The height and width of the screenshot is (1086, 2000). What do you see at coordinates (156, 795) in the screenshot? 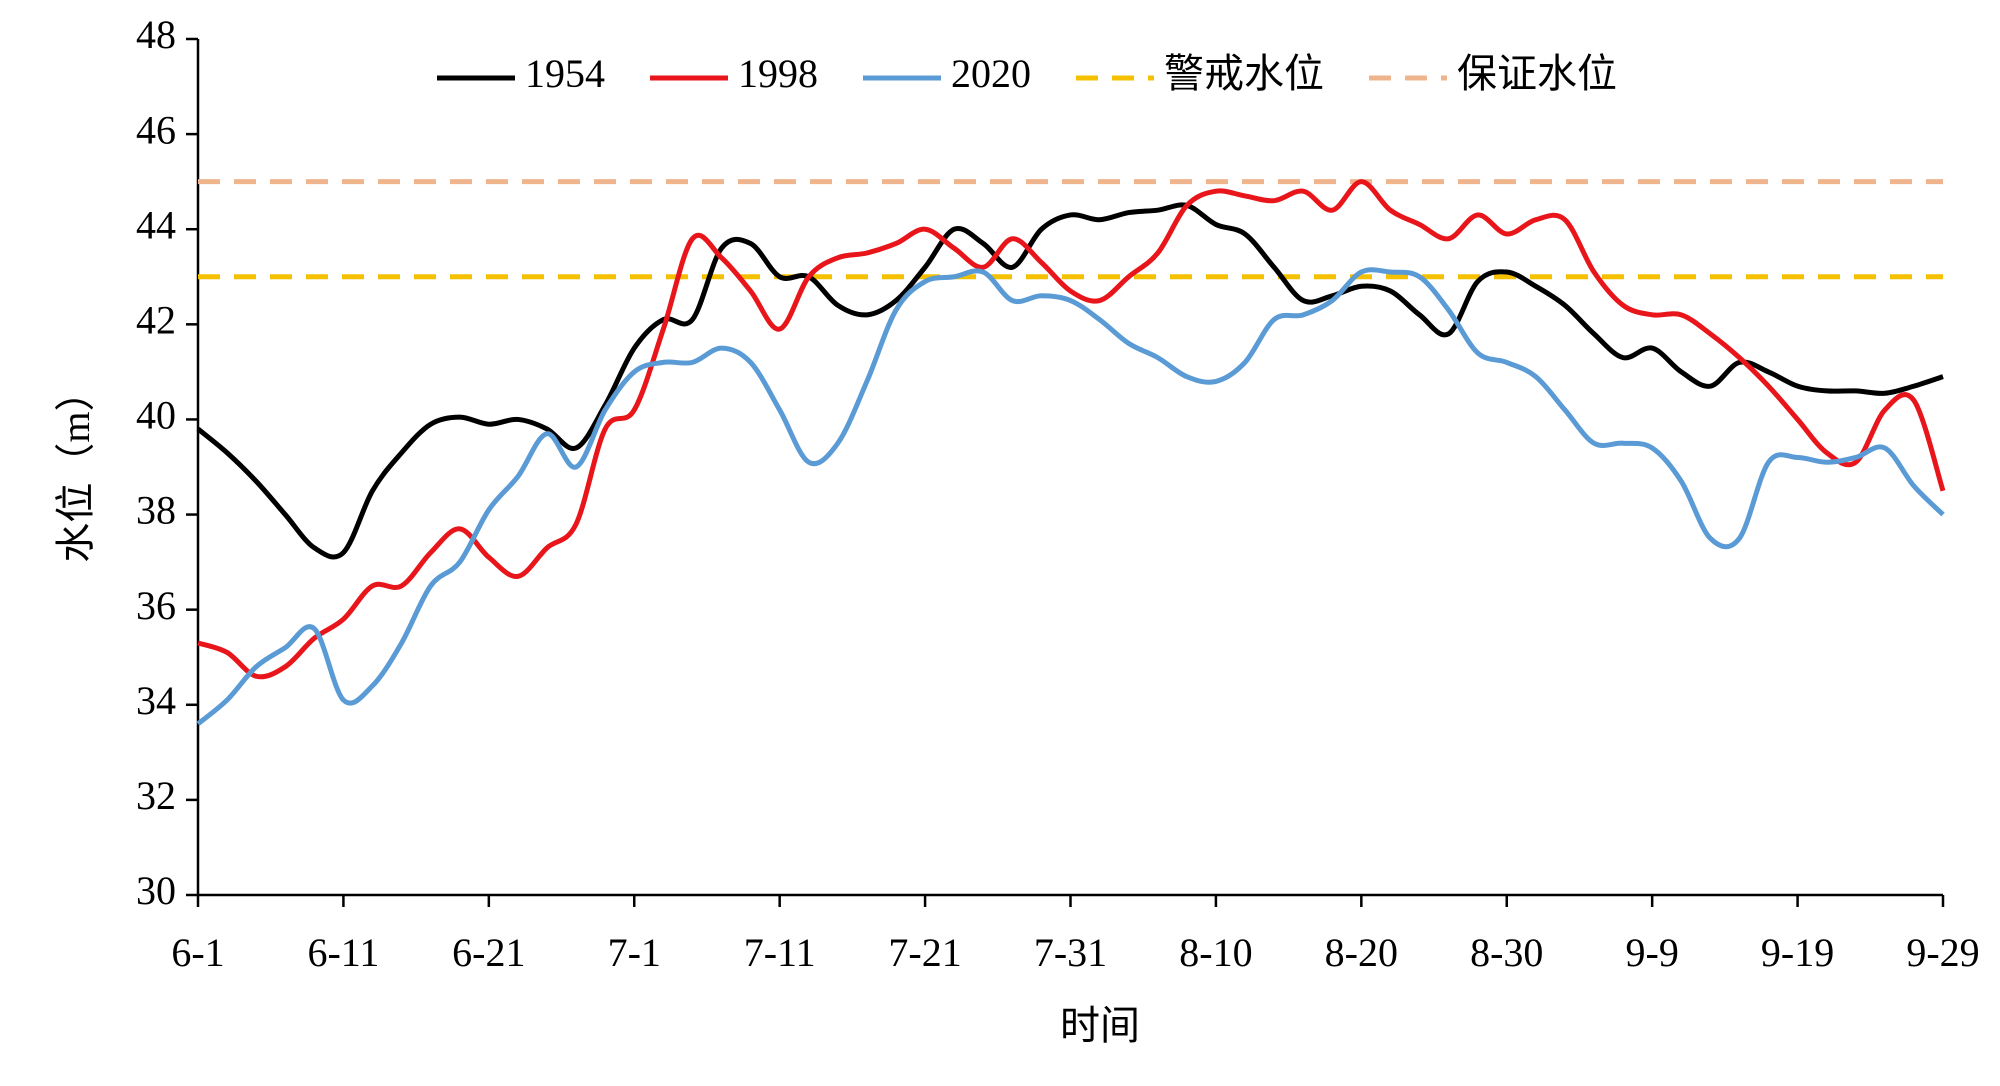
I see `y-tick-label: 32` at bounding box center [156, 795].